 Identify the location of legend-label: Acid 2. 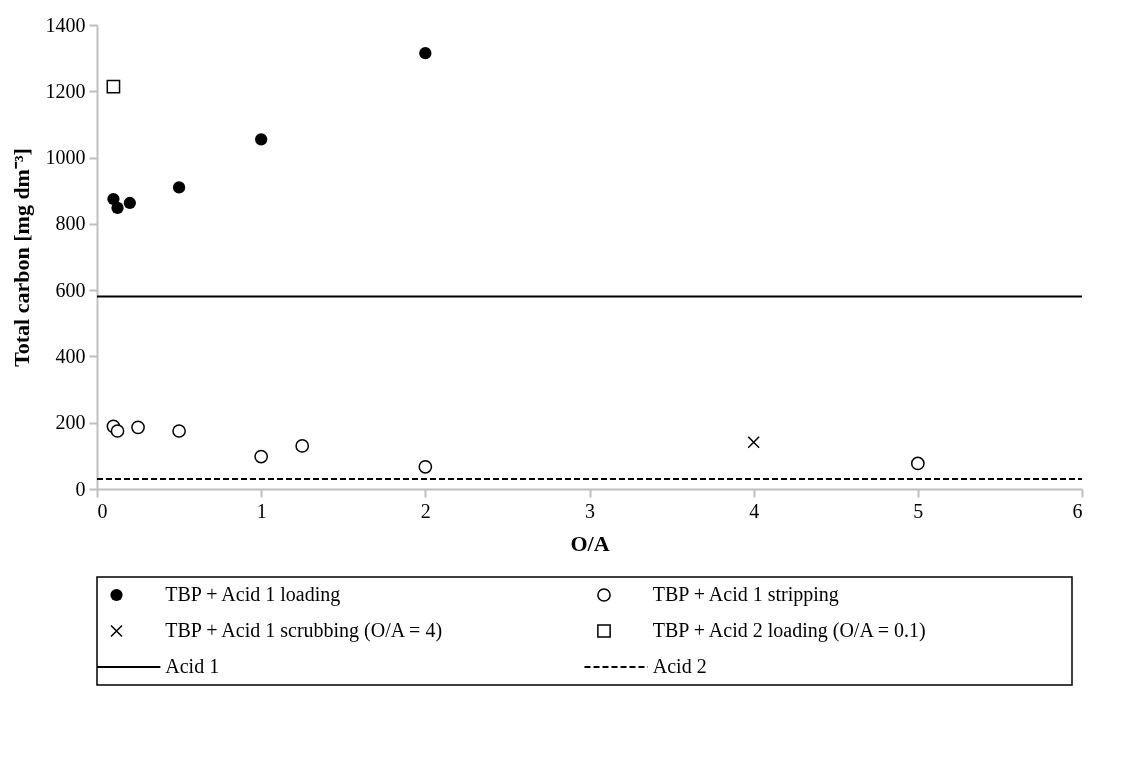
(679, 666).